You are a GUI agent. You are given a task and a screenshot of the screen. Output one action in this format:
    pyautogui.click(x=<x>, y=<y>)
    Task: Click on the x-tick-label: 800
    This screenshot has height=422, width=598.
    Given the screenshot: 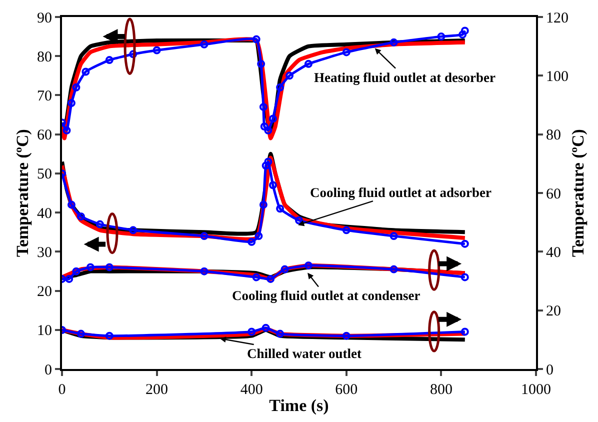 What is the action you would take?
    pyautogui.click(x=441, y=390)
    